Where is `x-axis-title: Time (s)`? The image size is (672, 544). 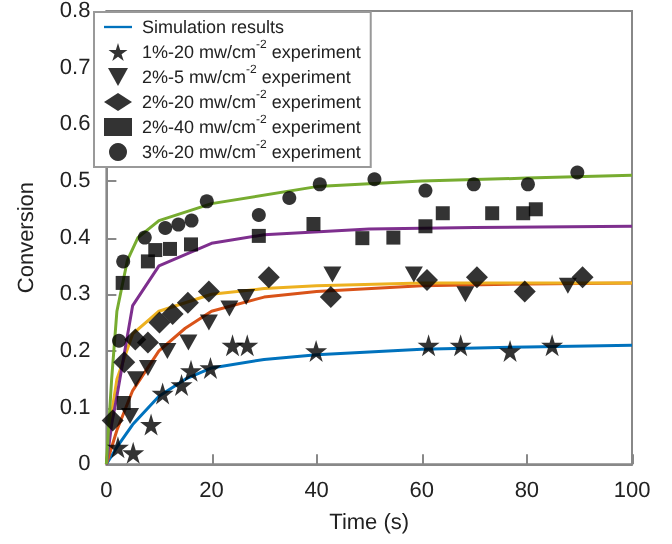 x-axis-title: Time (s) is located at coordinates (369, 523).